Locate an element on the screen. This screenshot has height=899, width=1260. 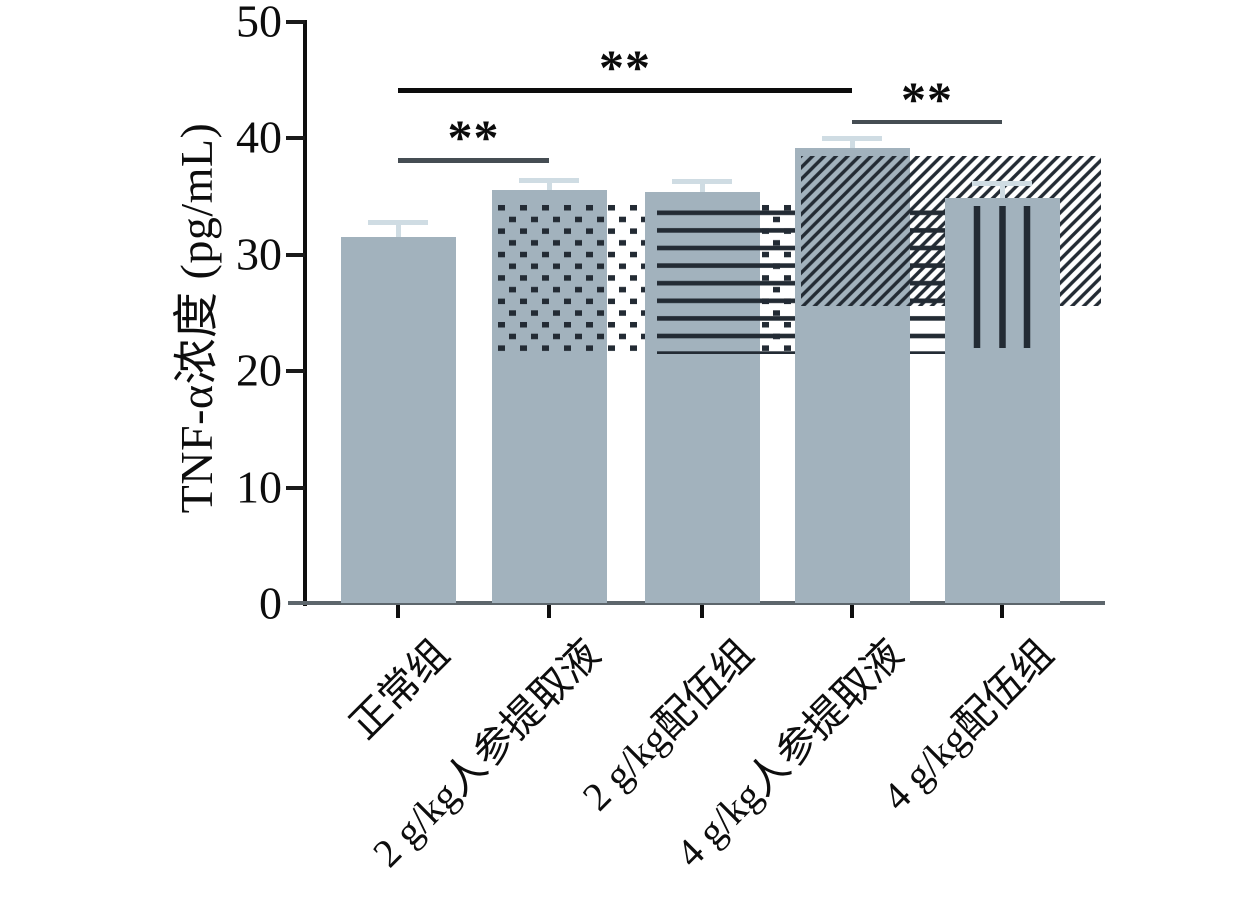
y-tick-label: 10 is located at coordinates (259, 487).